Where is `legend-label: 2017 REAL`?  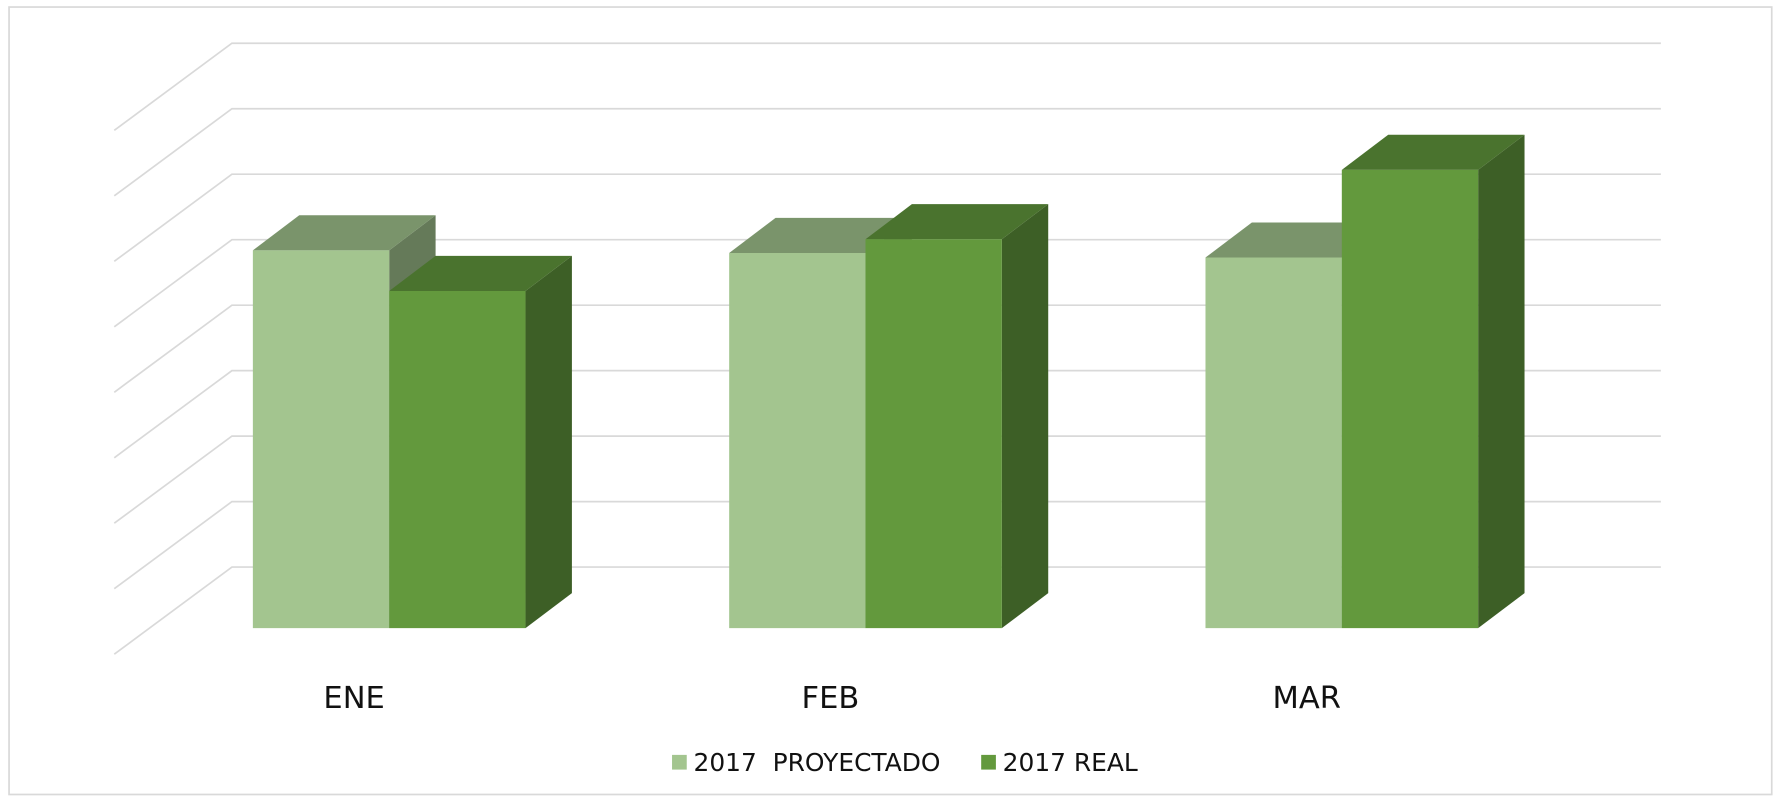
legend-label: 2017 REAL is located at coordinates (1070, 762).